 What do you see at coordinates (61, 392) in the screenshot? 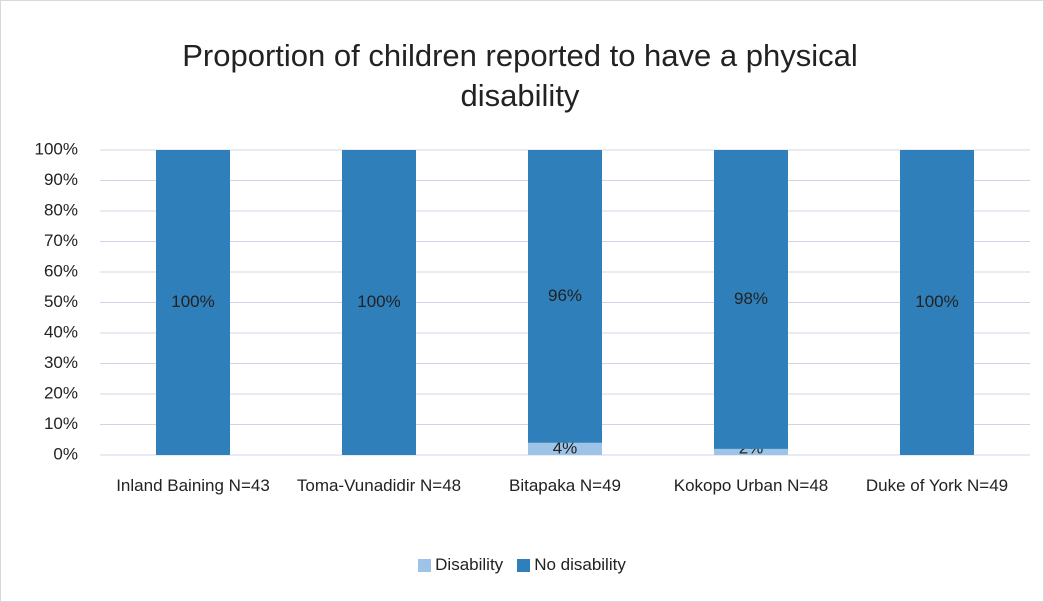
I see `y-tick-label: 20%` at bounding box center [61, 392].